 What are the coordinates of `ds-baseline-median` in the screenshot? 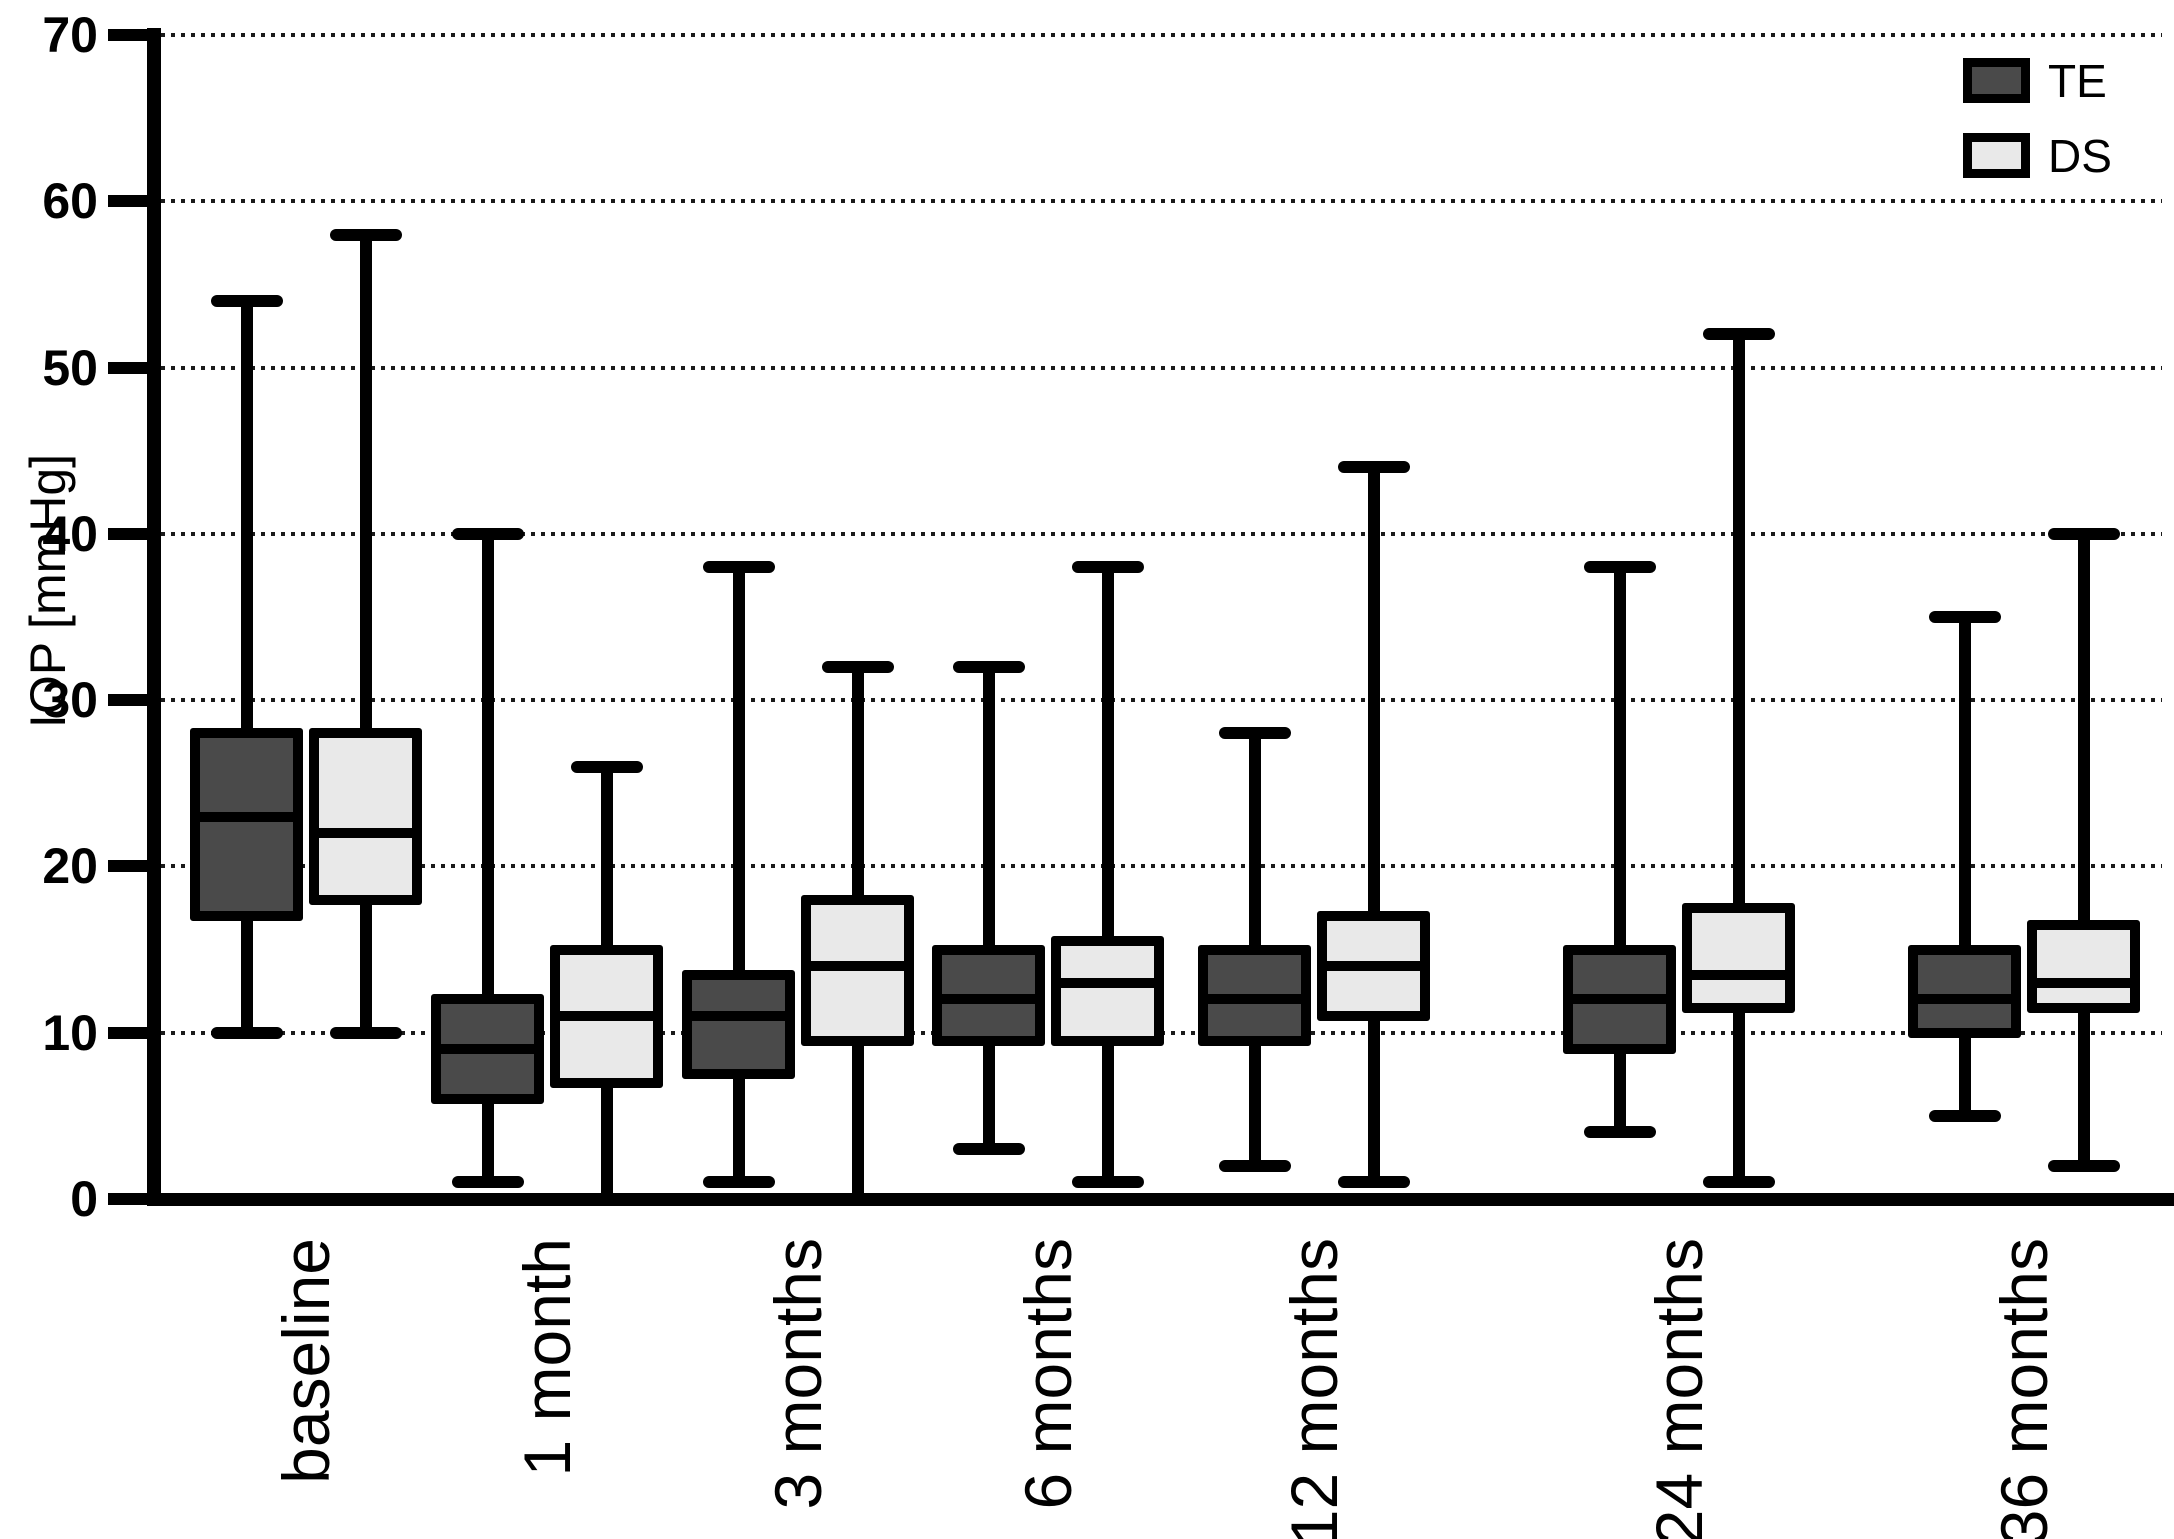 It's located at (365, 833).